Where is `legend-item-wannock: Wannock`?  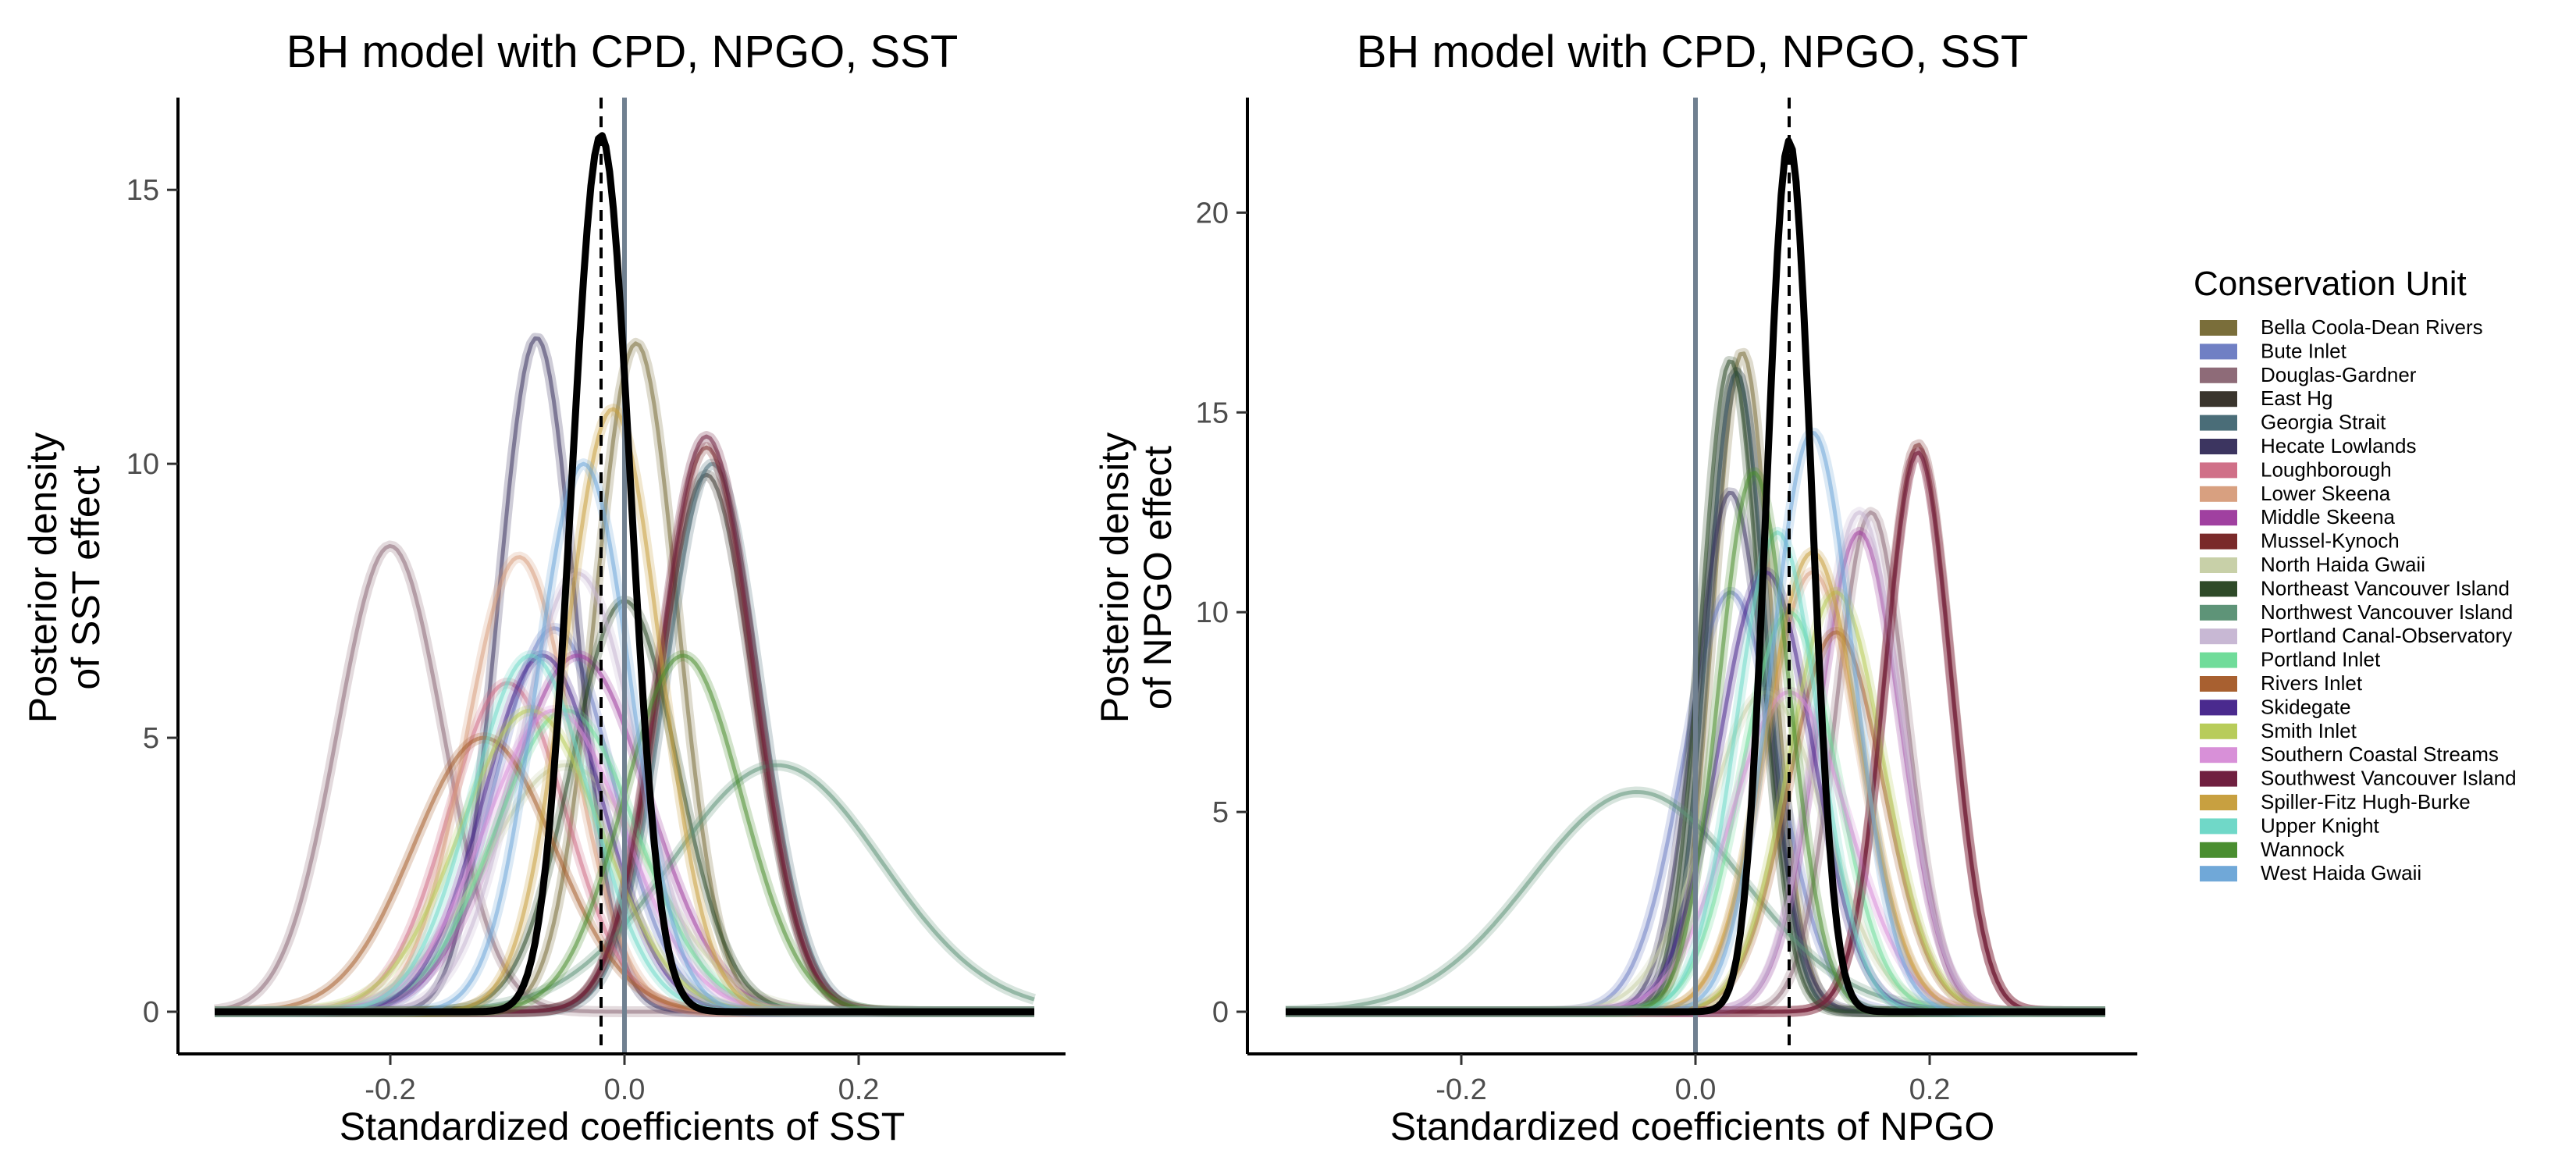 legend-item-wannock: Wannock is located at coordinates (2272, 849).